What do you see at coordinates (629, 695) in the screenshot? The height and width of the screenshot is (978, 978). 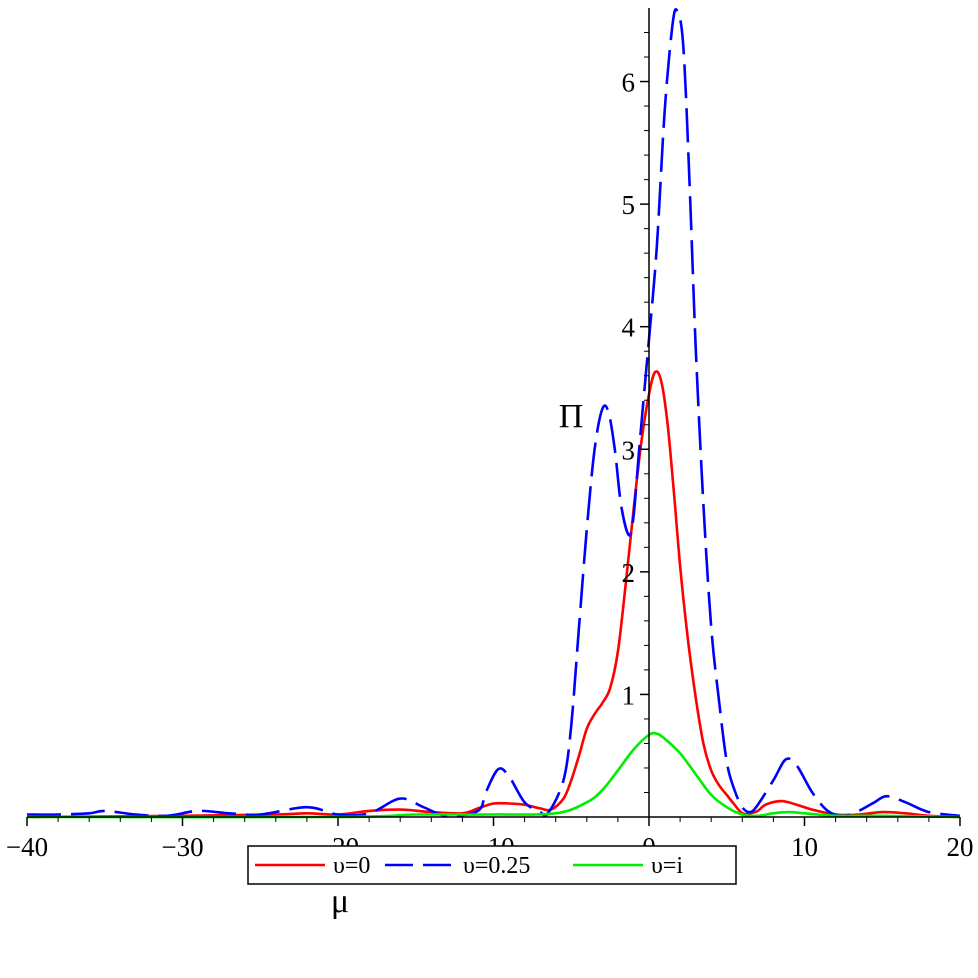 I see `y-tick-label: 1` at bounding box center [629, 695].